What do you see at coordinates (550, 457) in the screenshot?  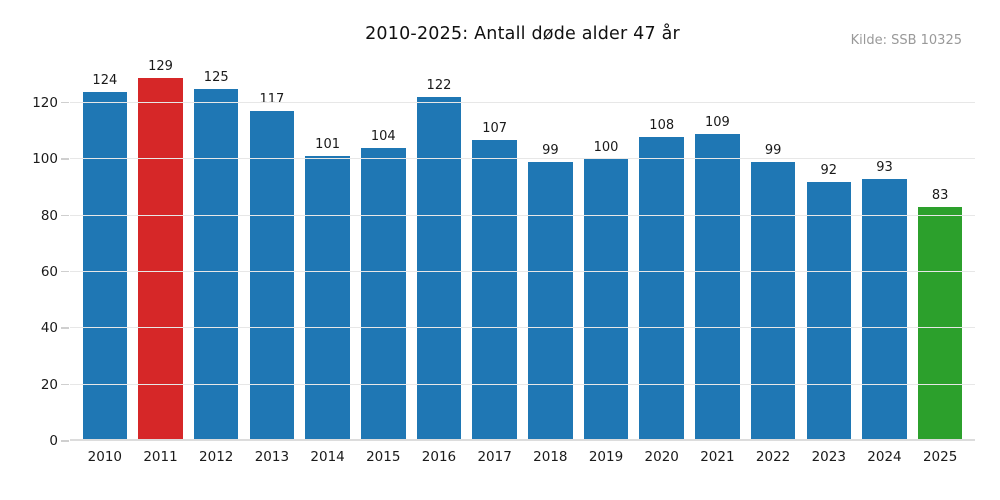 I see `x-axis-tick-label: 2018` at bounding box center [550, 457].